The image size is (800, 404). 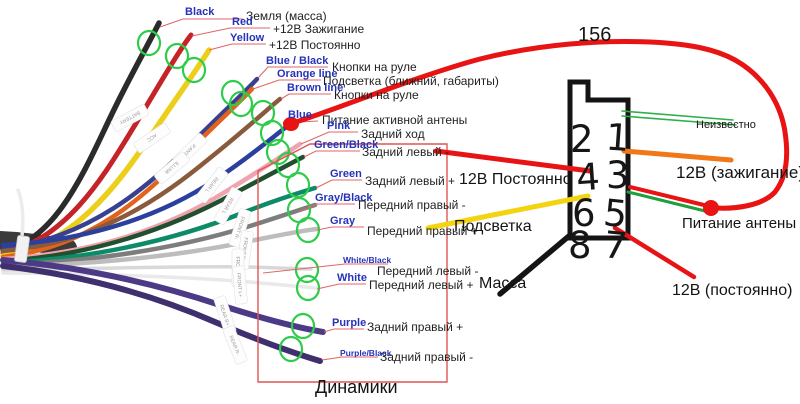 I want to click on wire-tag-text: ACC, so click(x=151, y=137).